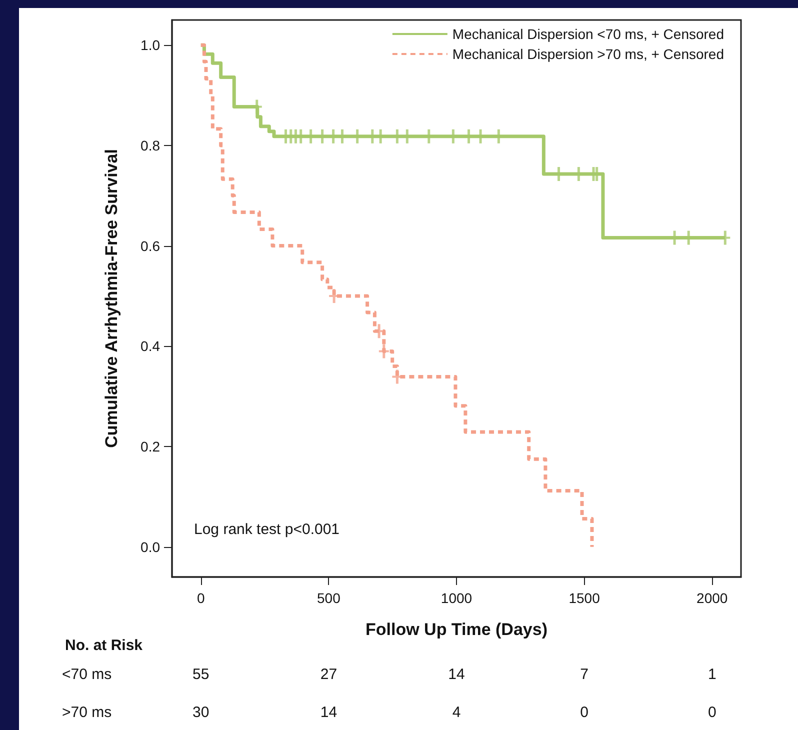 The width and height of the screenshot is (798, 730). Describe the element at coordinates (200, 598) in the screenshot. I see `x-tick-label: 0` at that location.